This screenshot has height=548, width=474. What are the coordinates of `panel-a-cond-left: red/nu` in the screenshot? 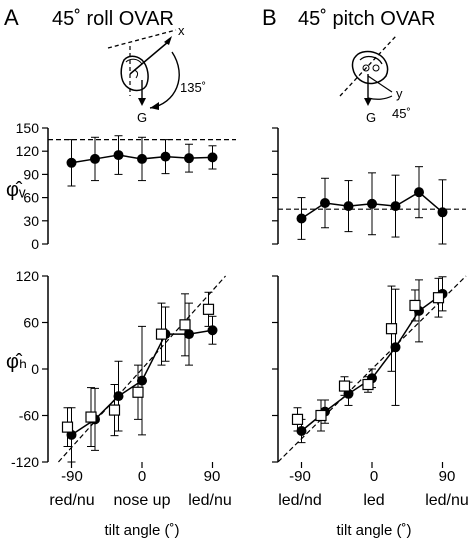 It's located at (71, 500).